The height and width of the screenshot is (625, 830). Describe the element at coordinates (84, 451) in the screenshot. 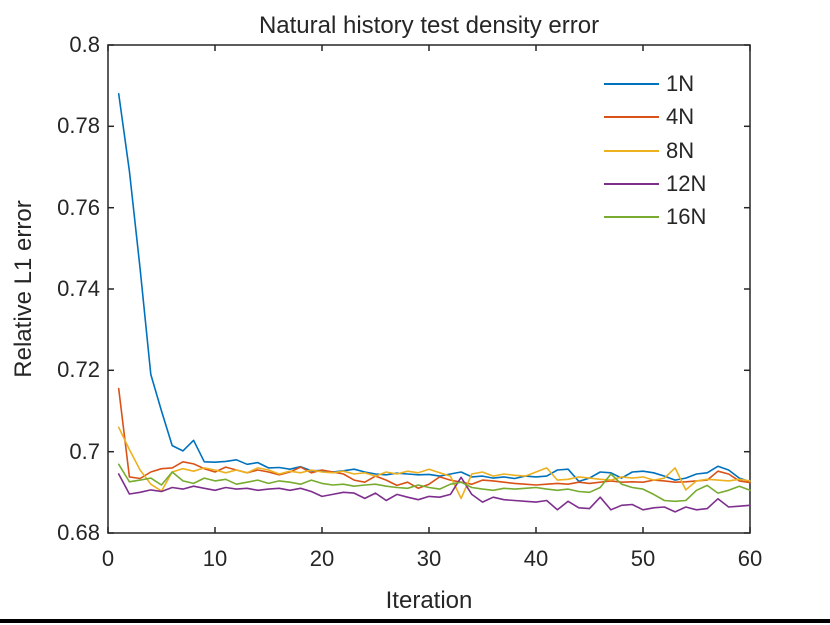

I see `y-tick-label: 0.7` at that location.